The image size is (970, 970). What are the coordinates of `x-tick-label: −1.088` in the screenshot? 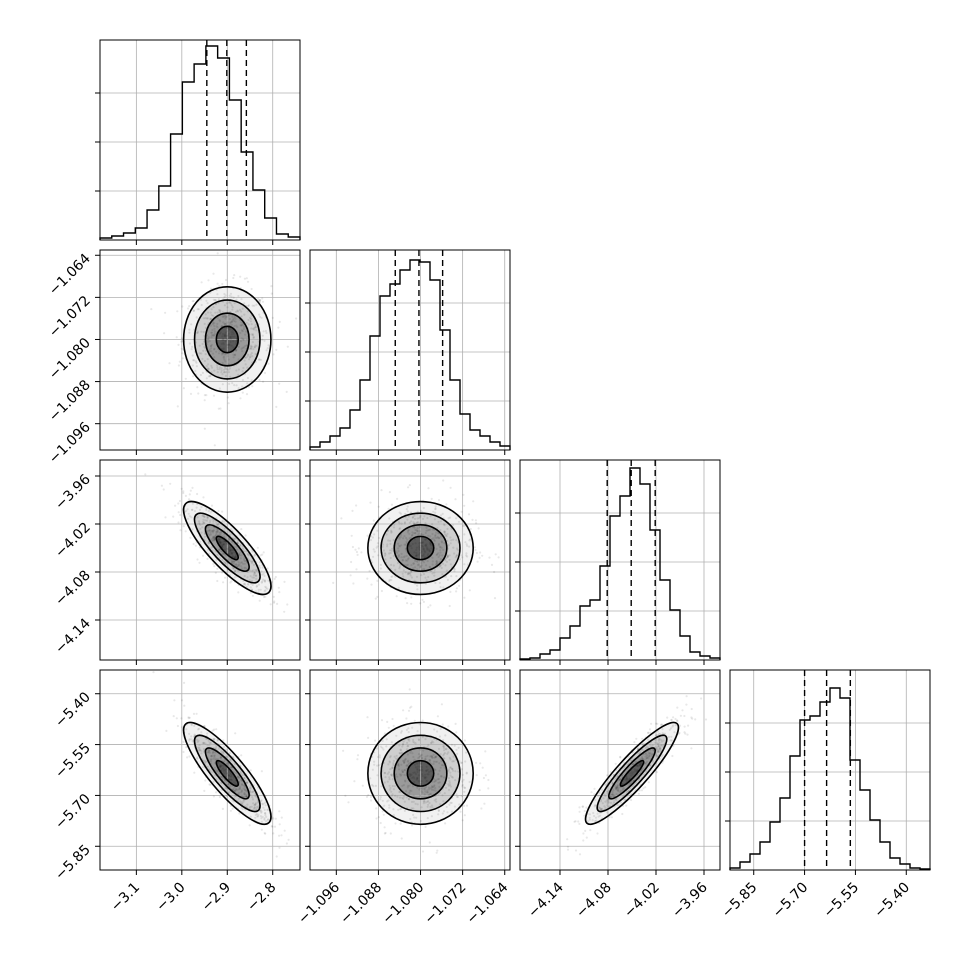 It's located at (361, 904).